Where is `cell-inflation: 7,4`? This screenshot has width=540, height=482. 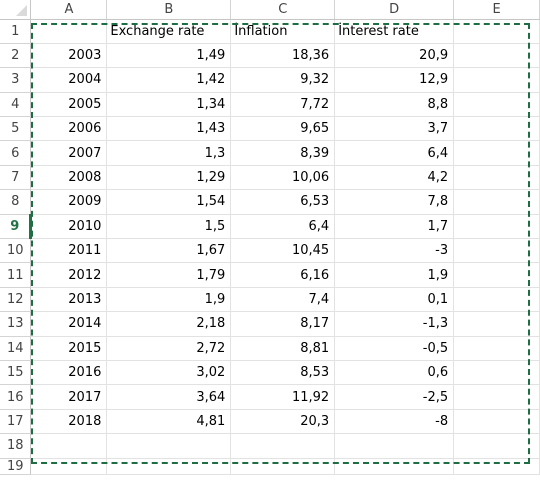
cell-inflation: 7,4 is located at coordinates (283, 300).